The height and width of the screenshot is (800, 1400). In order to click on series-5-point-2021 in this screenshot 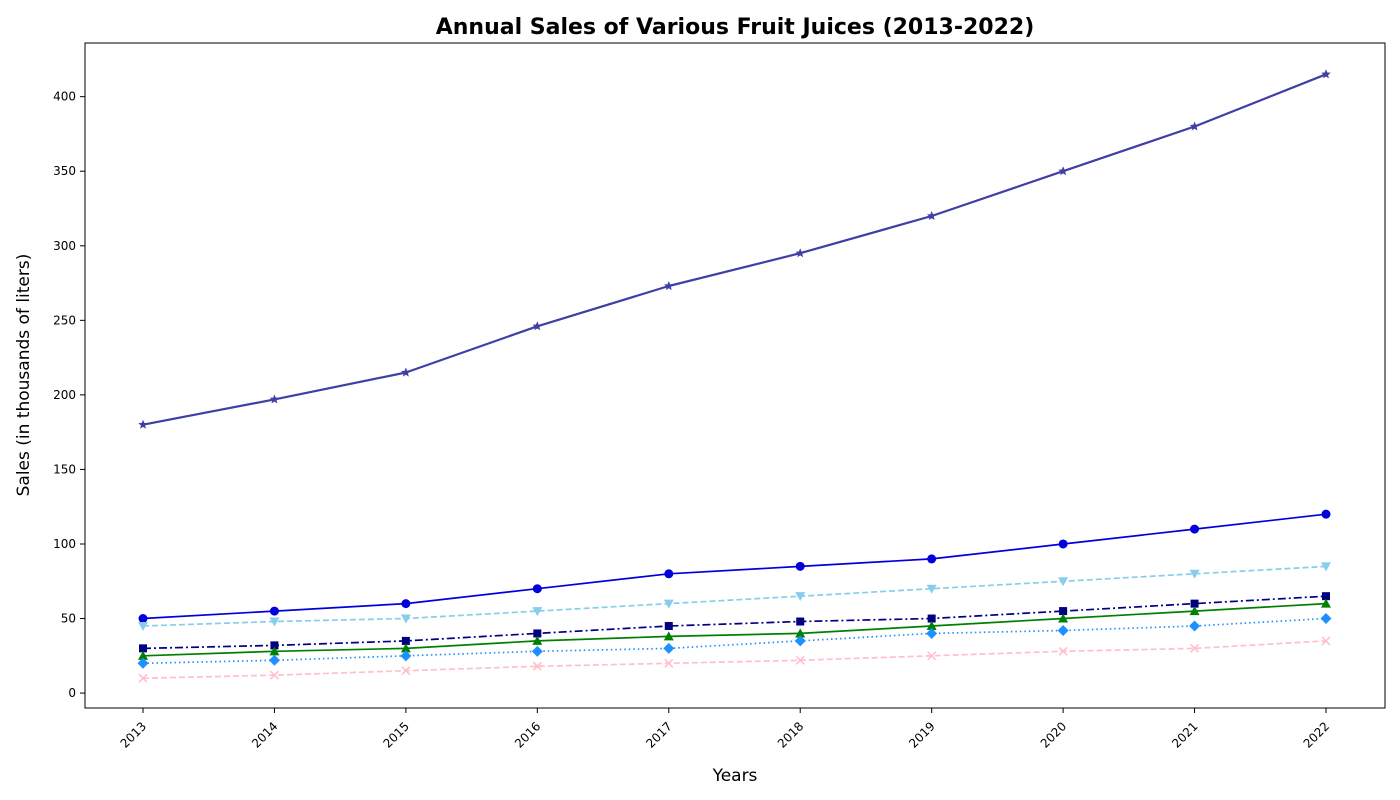, I will do `click(1195, 626)`.